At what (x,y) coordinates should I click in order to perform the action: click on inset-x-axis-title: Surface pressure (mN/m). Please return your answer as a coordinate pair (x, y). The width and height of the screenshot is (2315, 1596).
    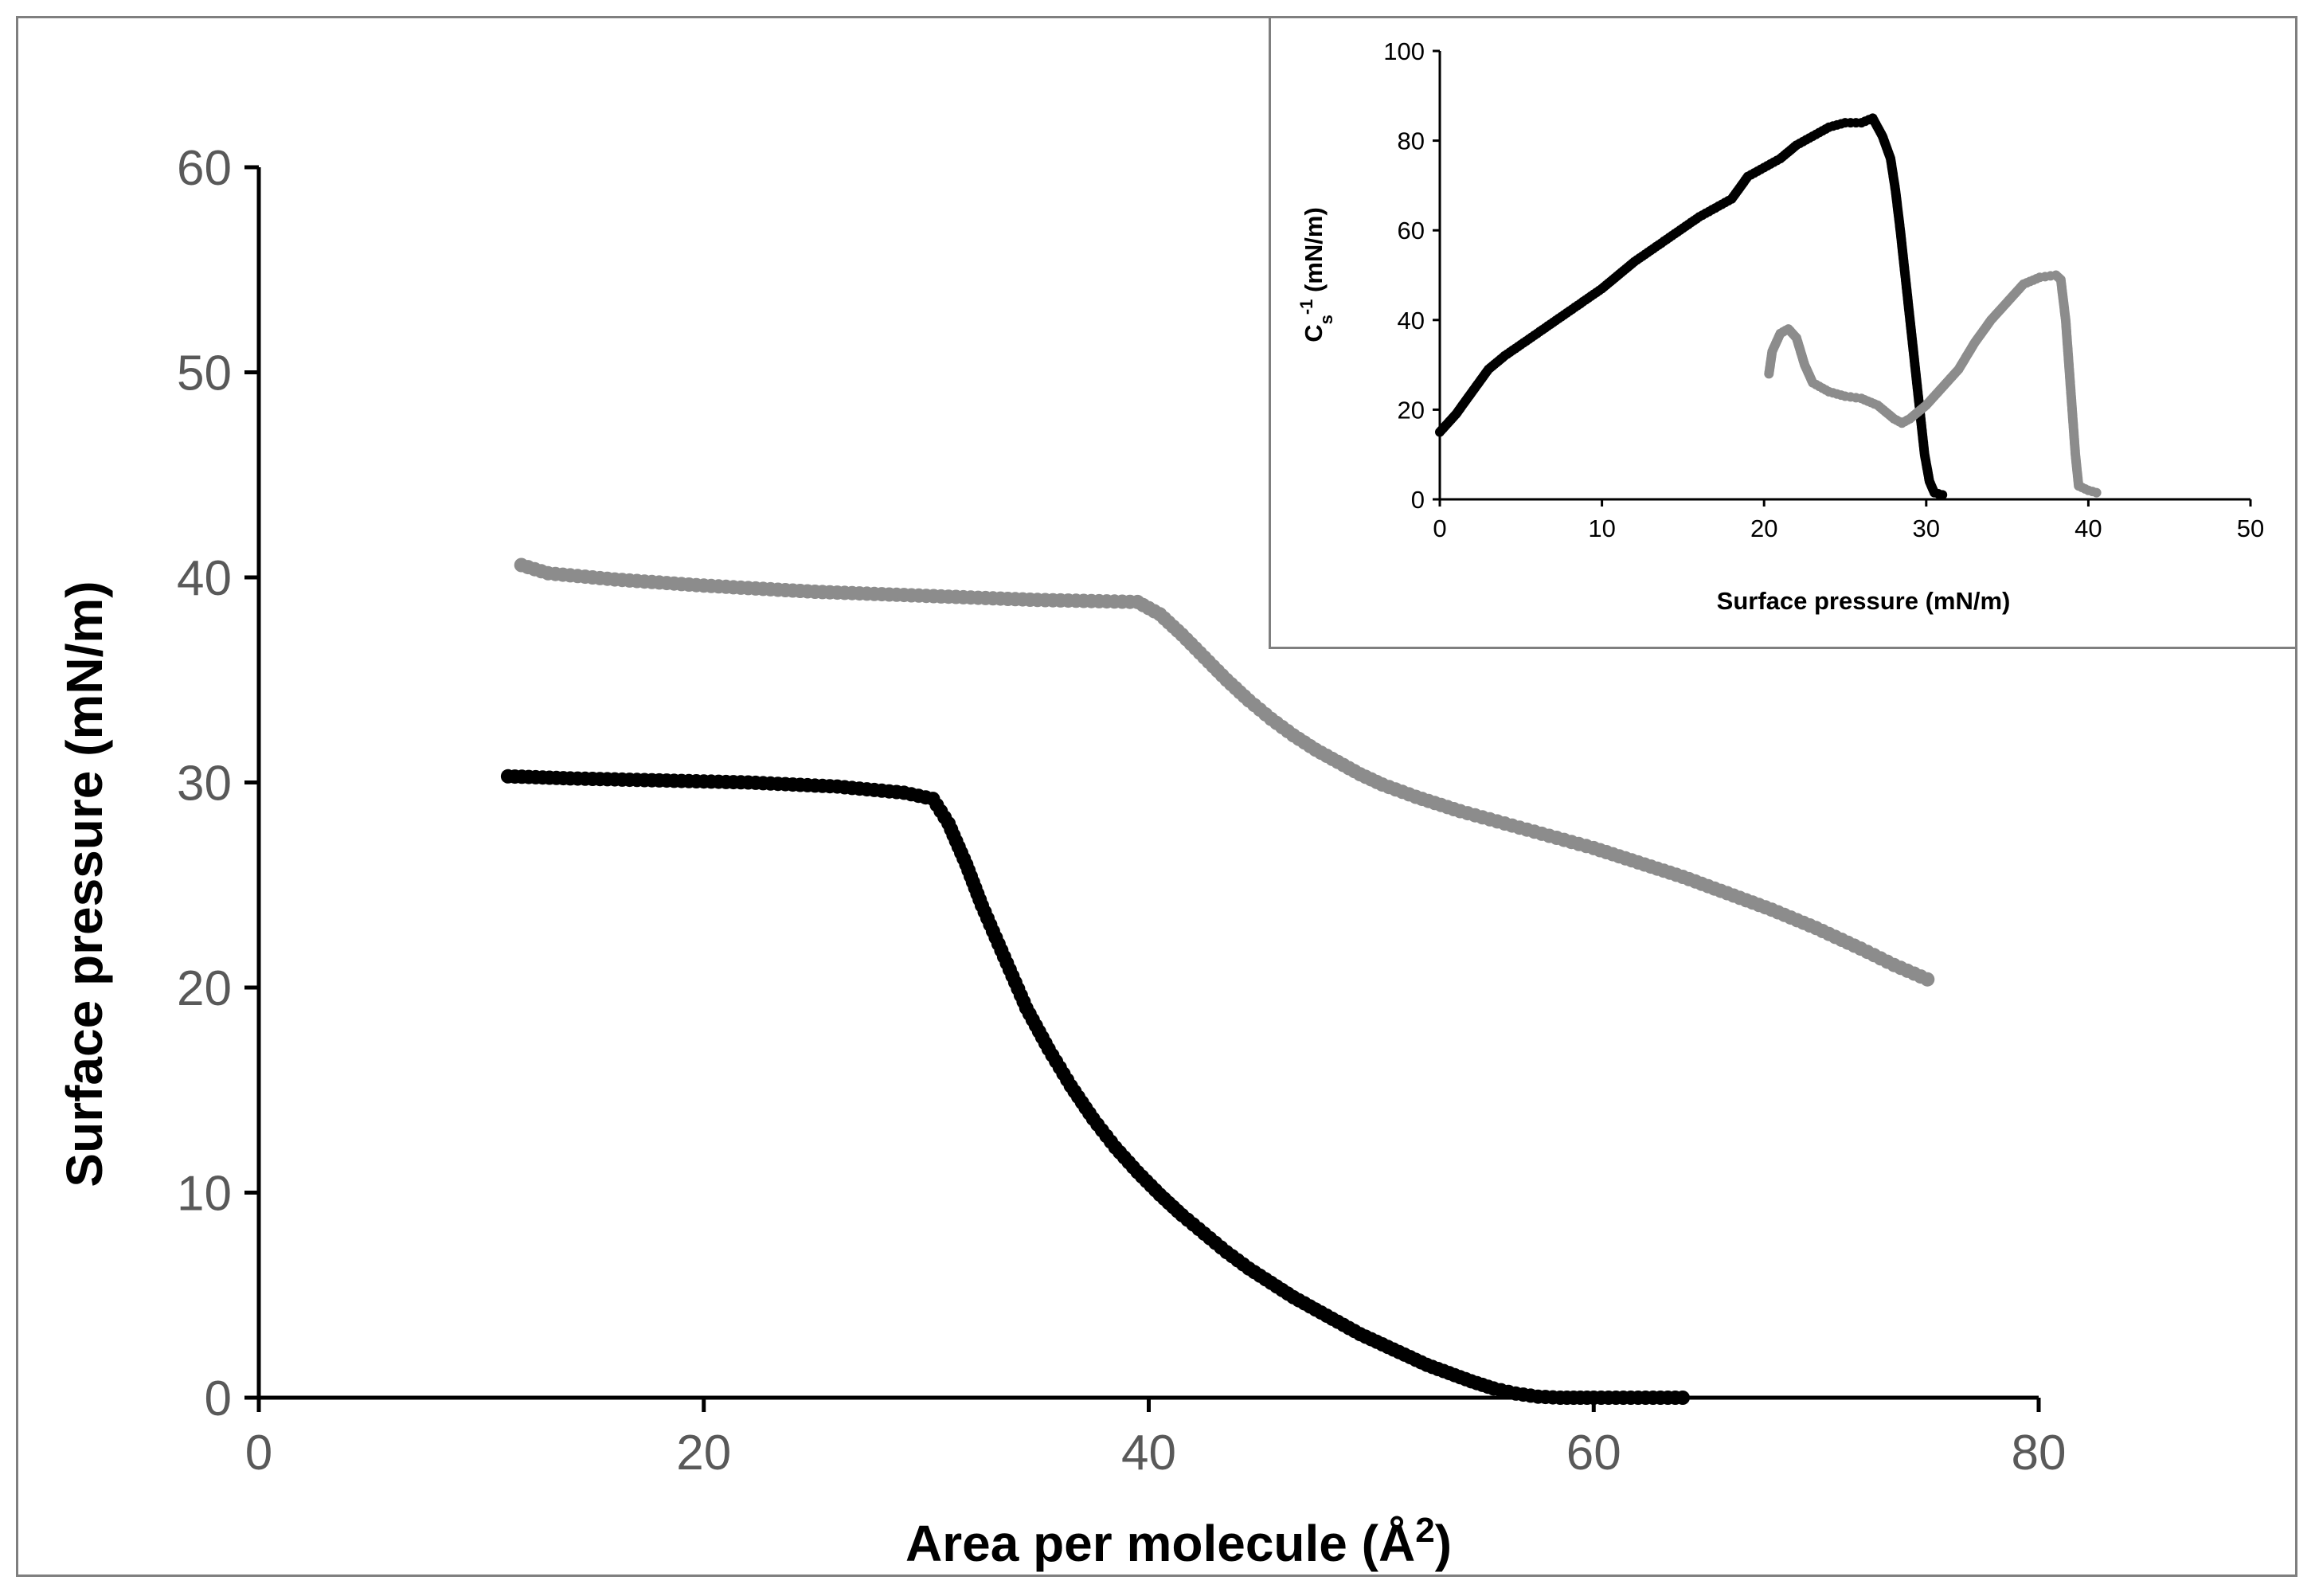
    Looking at the image, I should click on (1864, 601).